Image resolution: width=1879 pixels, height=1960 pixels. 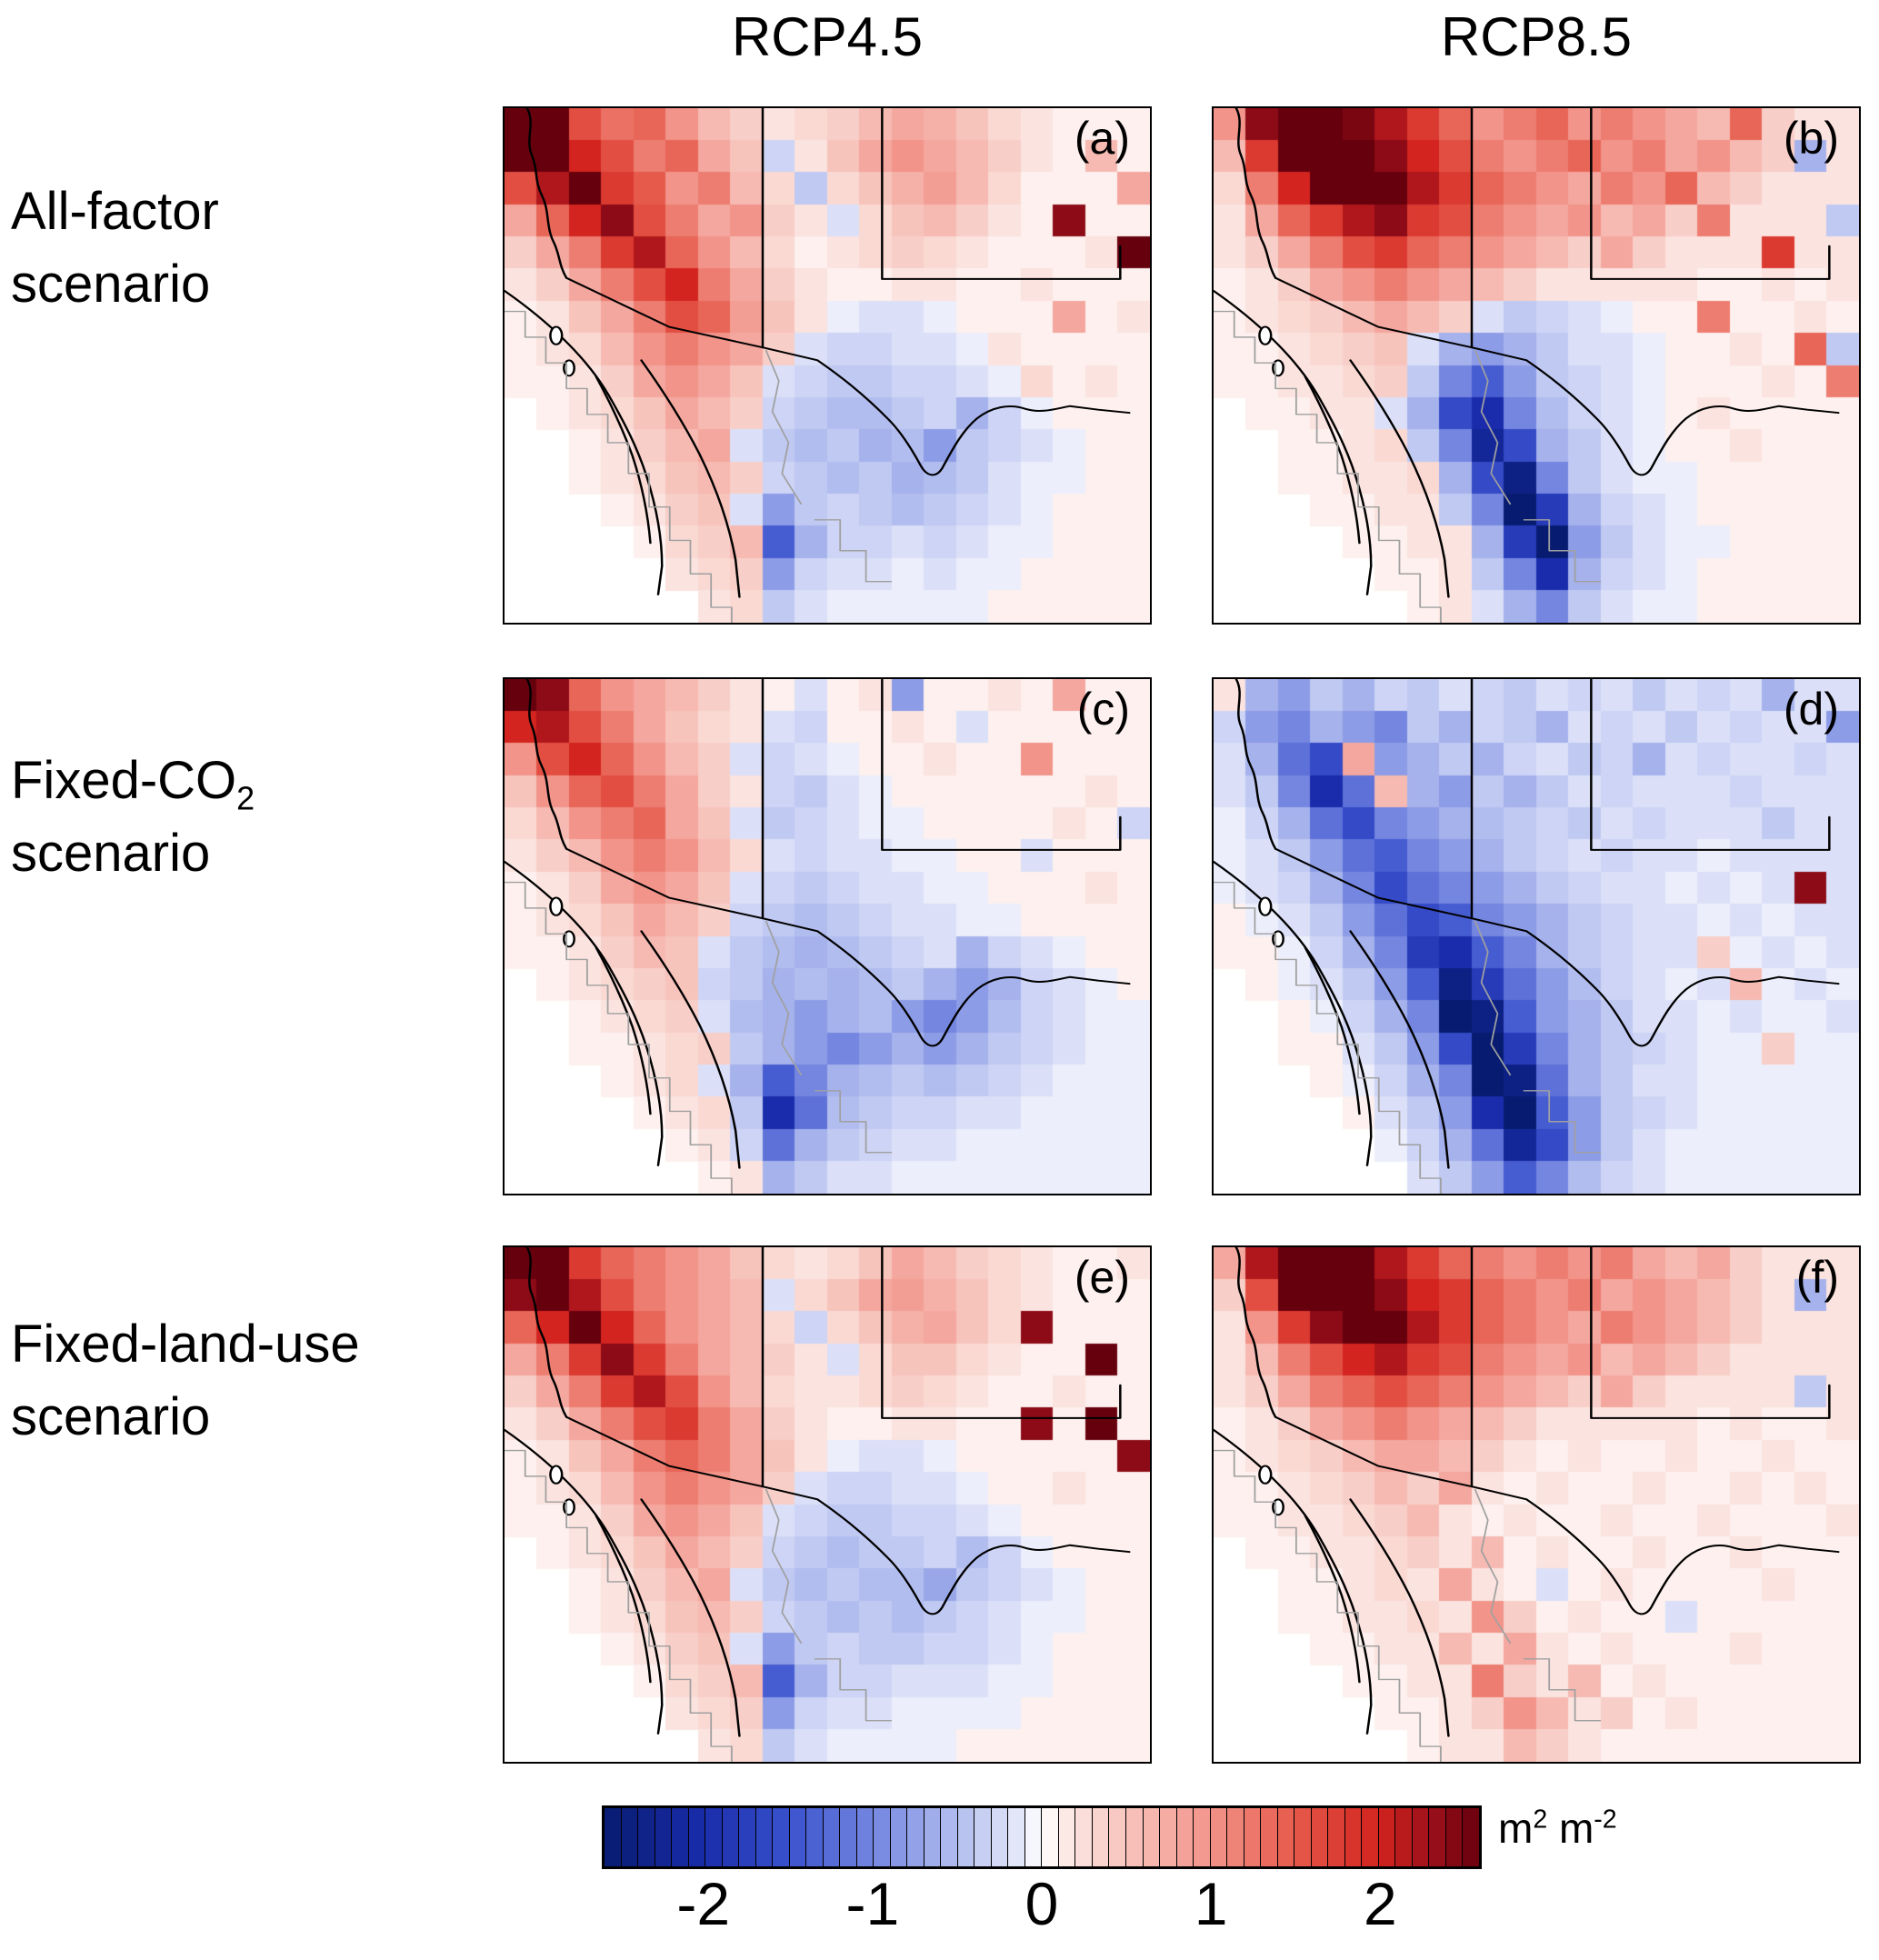 I want to click on heatmap-canvas-b, so click(x=1536, y=365).